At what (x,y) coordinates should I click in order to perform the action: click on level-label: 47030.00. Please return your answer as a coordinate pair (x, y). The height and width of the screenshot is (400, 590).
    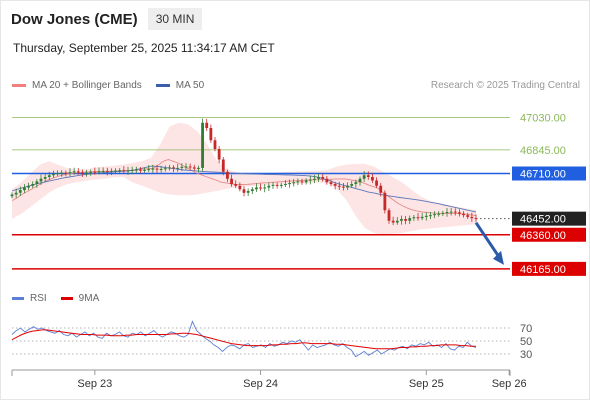
    Looking at the image, I should click on (543, 119).